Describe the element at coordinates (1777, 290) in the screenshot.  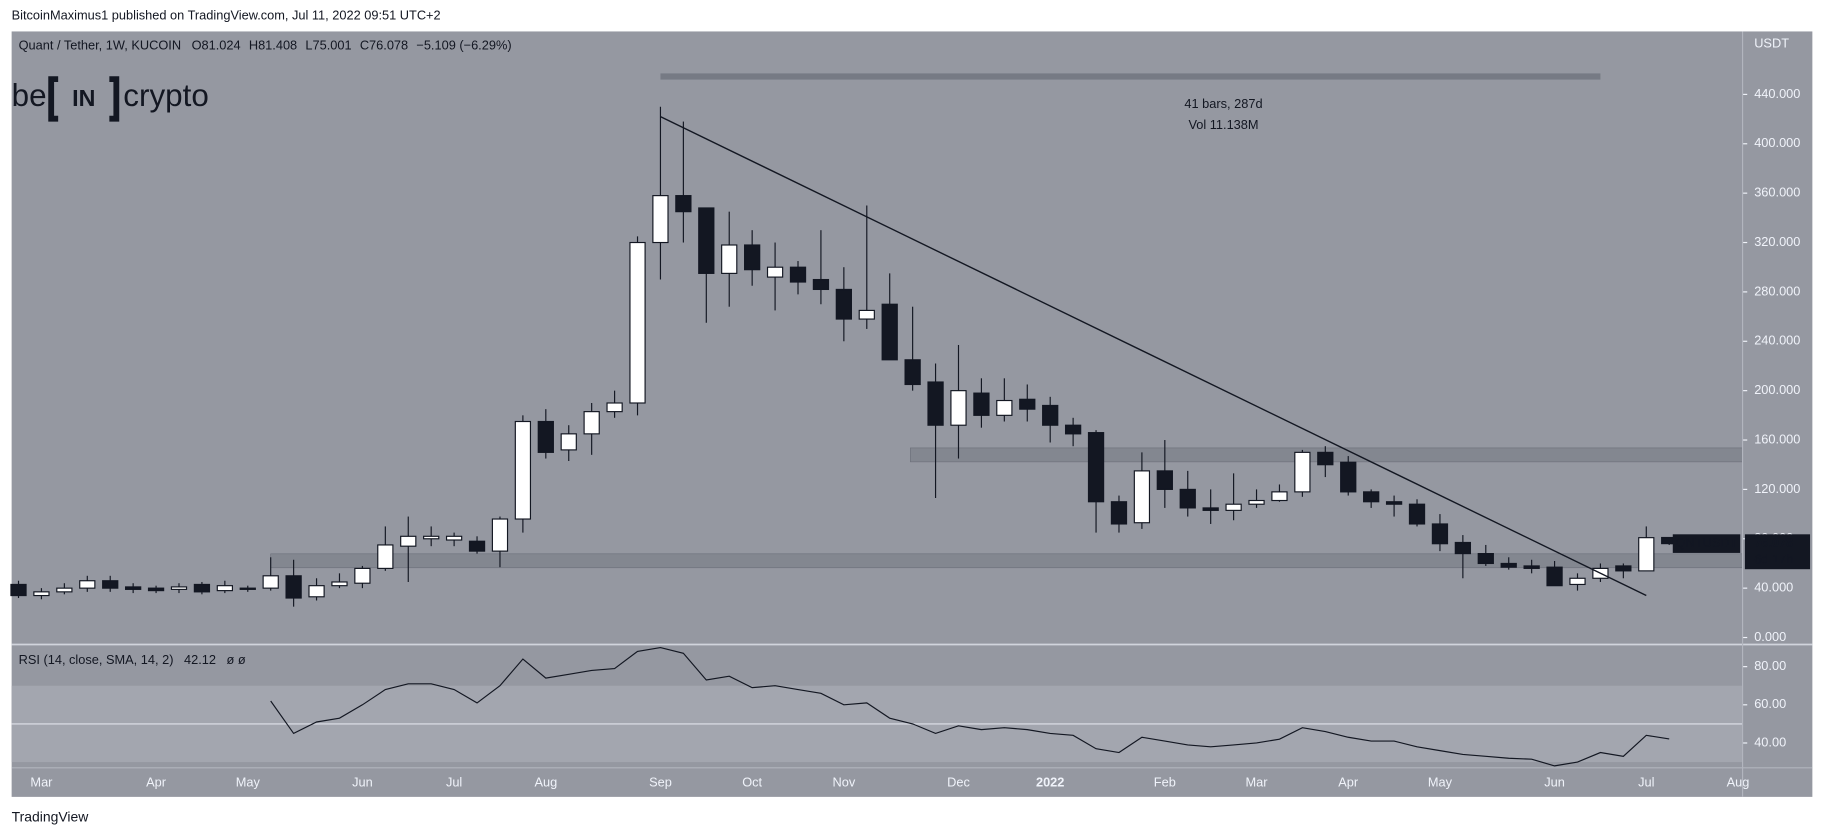
I see `y-tick-label: 280.000` at that location.